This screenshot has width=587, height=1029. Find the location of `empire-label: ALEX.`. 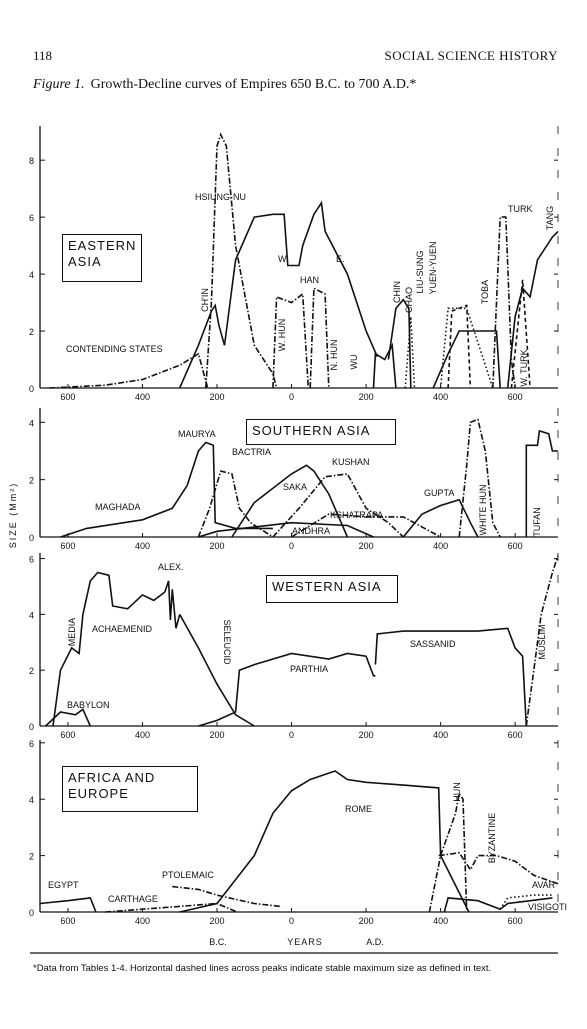

empire-label: ALEX. is located at coordinates (171, 567).